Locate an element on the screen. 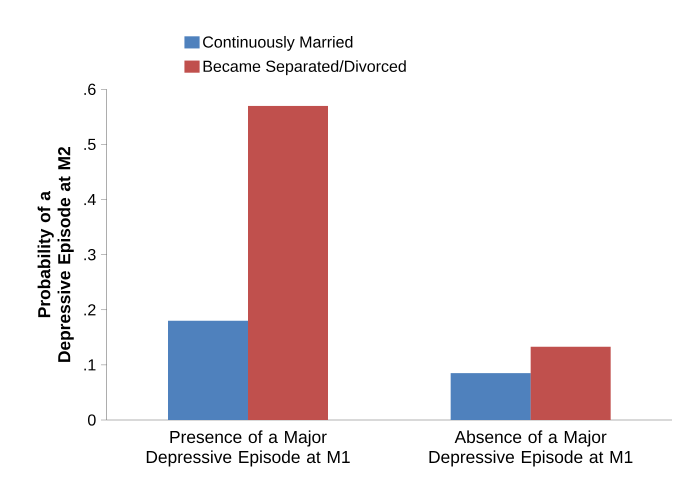  x-tick-label: Presence of a Major Depressive Episode at M1 is located at coordinates (248, 448).